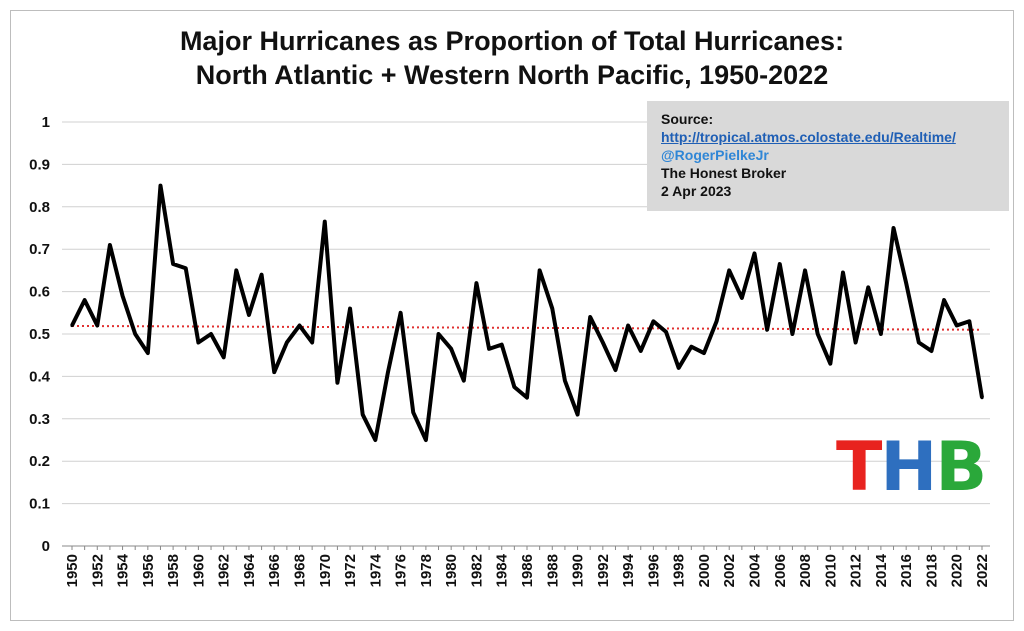  Describe the element at coordinates (375, 570) in the screenshot. I see `x-tick-label: 1974` at that location.